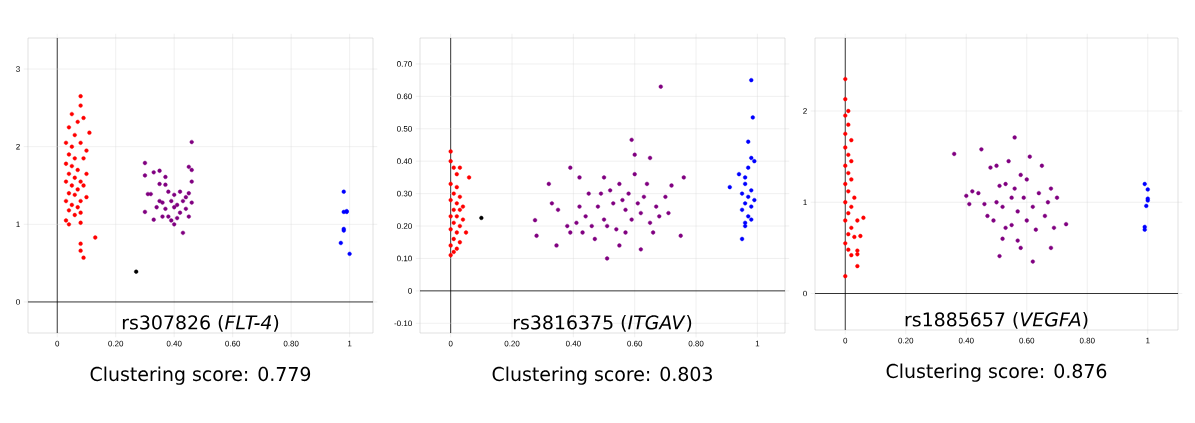  I want to click on text: rs307826 (FLT-4), so click(200, 323).